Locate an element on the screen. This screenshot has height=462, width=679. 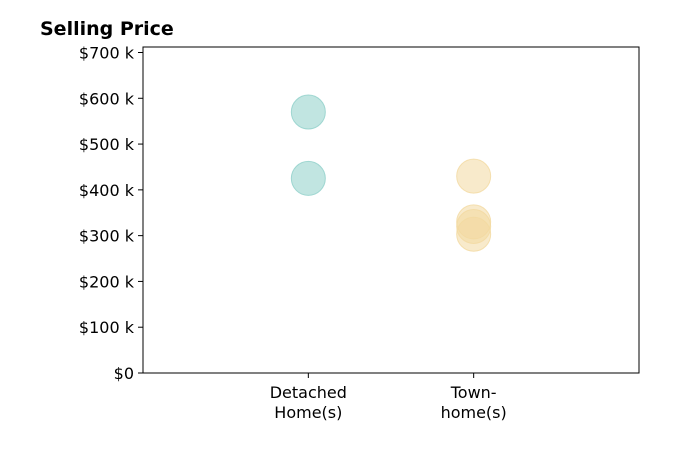
y-tick-label: $0 is located at coordinates (124, 373).